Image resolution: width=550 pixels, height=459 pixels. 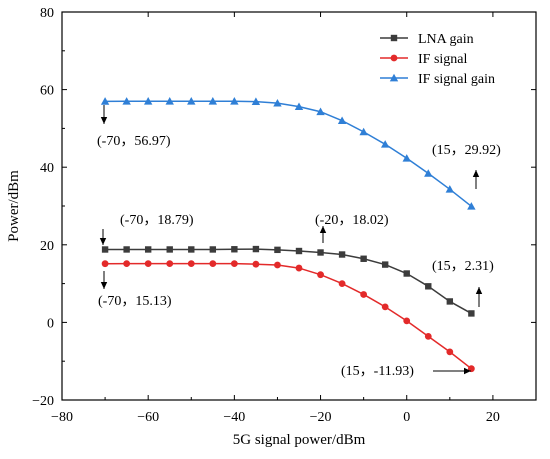 What do you see at coordinates (47, 91) in the screenshot?
I see `y-tick-label: 60` at bounding box center [47, 91].